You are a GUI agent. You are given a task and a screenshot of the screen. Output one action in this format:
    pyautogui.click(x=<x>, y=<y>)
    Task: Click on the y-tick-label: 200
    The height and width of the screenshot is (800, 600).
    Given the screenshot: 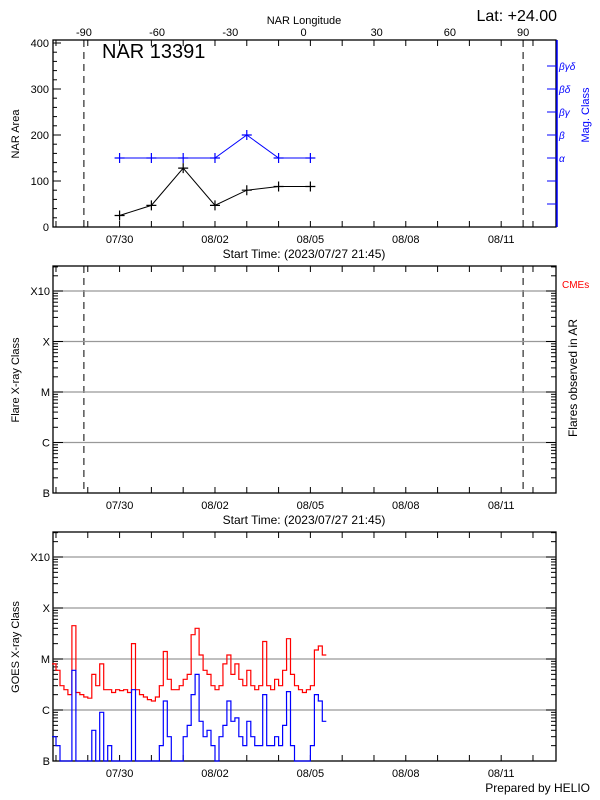 What is the action you would take?
    pyautogui.click(x=40, y=136)
    